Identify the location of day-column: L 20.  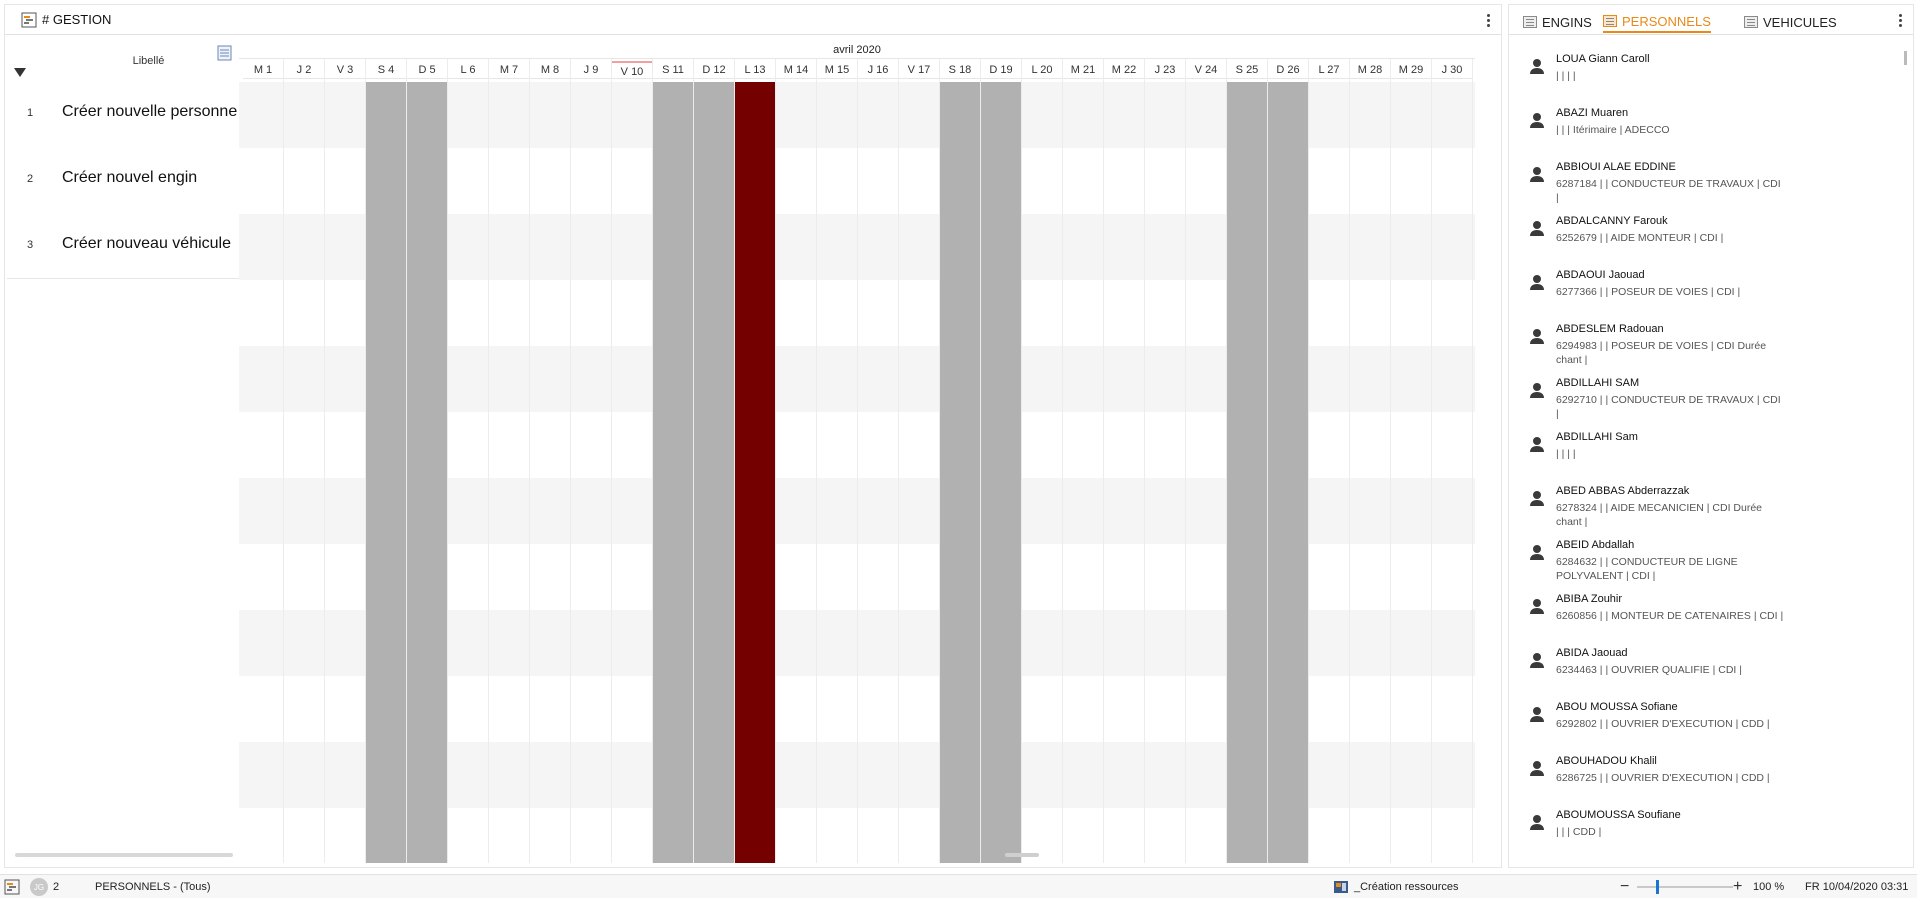
(1042, 461).